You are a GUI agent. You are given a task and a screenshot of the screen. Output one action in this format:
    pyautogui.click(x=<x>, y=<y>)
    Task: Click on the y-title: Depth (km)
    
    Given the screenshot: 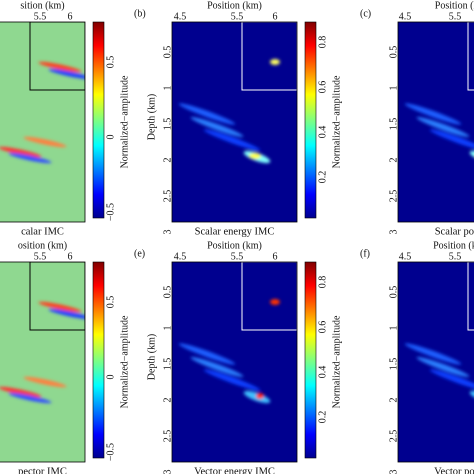 What is the action you would take?
    pyautogui.click(x=151, y=357)
    